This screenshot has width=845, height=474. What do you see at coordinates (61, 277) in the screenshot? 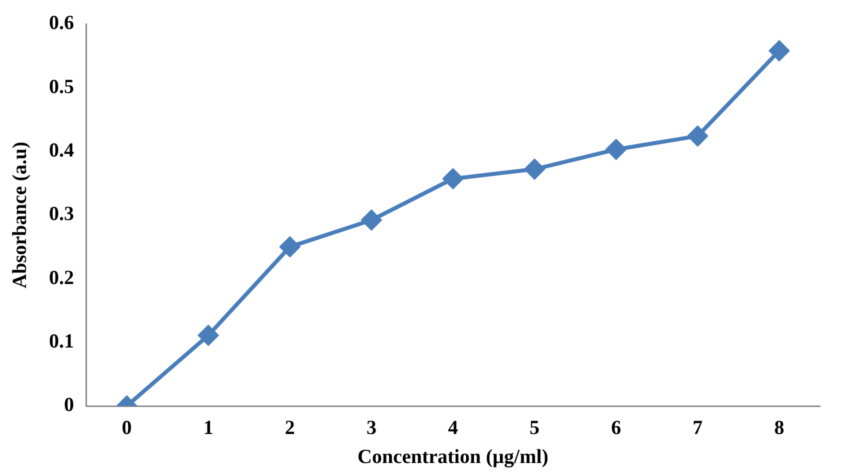
I see `y-tick-label: 0.2` at bounding box center [61, 277].